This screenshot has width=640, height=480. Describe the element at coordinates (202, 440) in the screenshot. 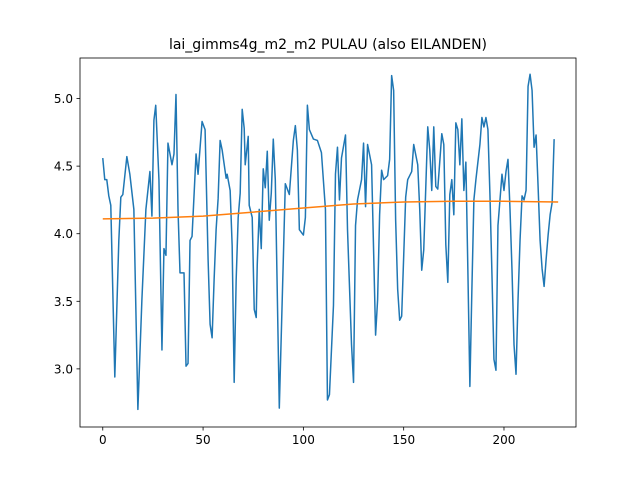

I see `x-tick-label: 50` at that location.